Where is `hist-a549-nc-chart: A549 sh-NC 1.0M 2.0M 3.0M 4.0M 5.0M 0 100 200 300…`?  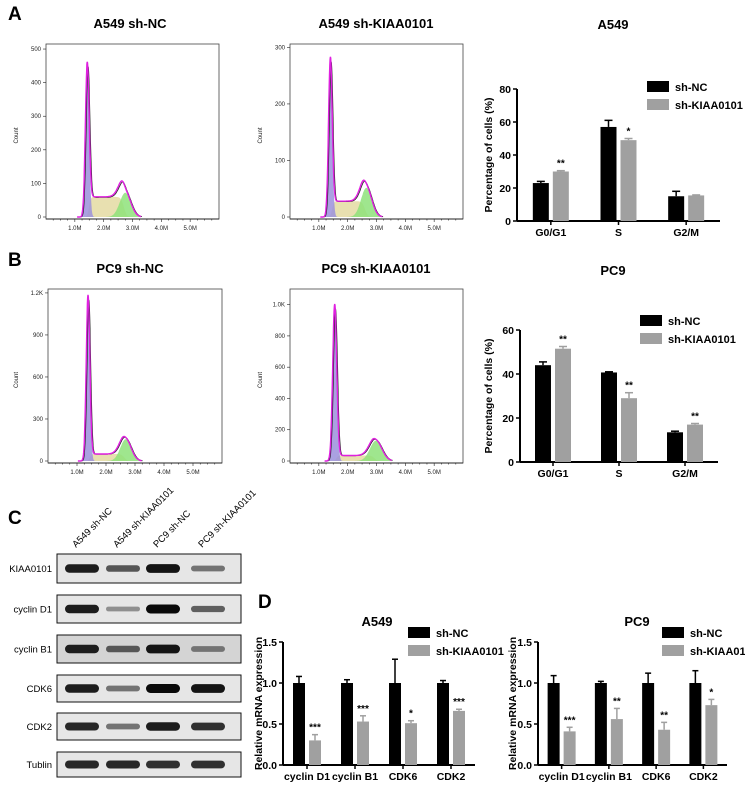
hist-a549-nc-chart: A549 sh-NC 1.0M 2.0M 3.0M 4.0M 5.0M 0 100 200 300… is located at coordinates (117, 124).